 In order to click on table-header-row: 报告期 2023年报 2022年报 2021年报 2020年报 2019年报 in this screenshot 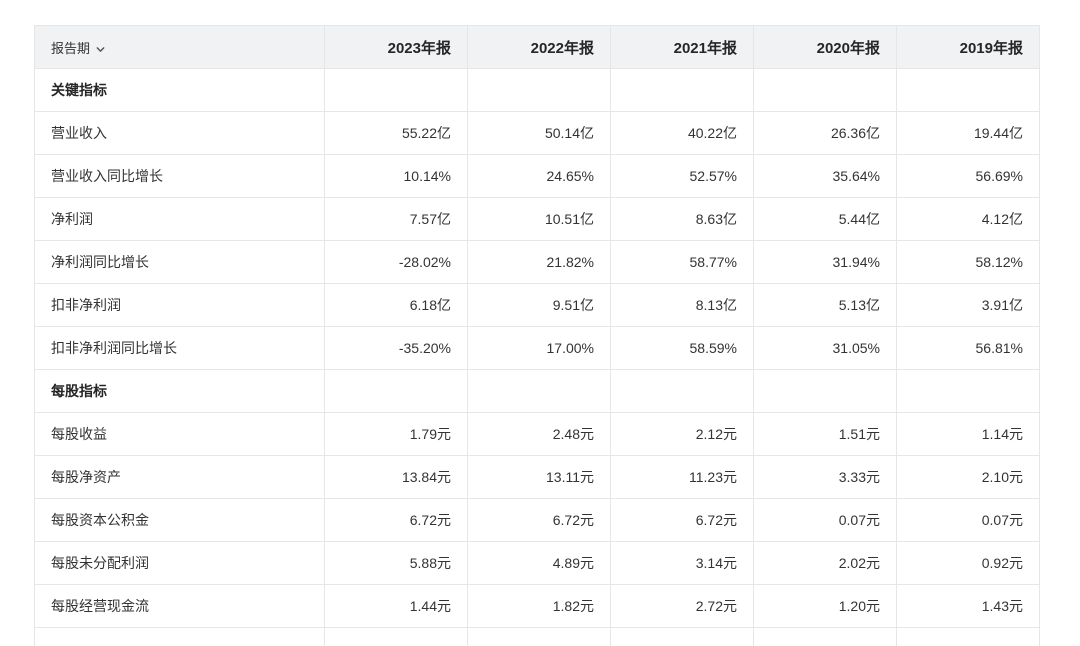, I will do `click(537, 47)`.